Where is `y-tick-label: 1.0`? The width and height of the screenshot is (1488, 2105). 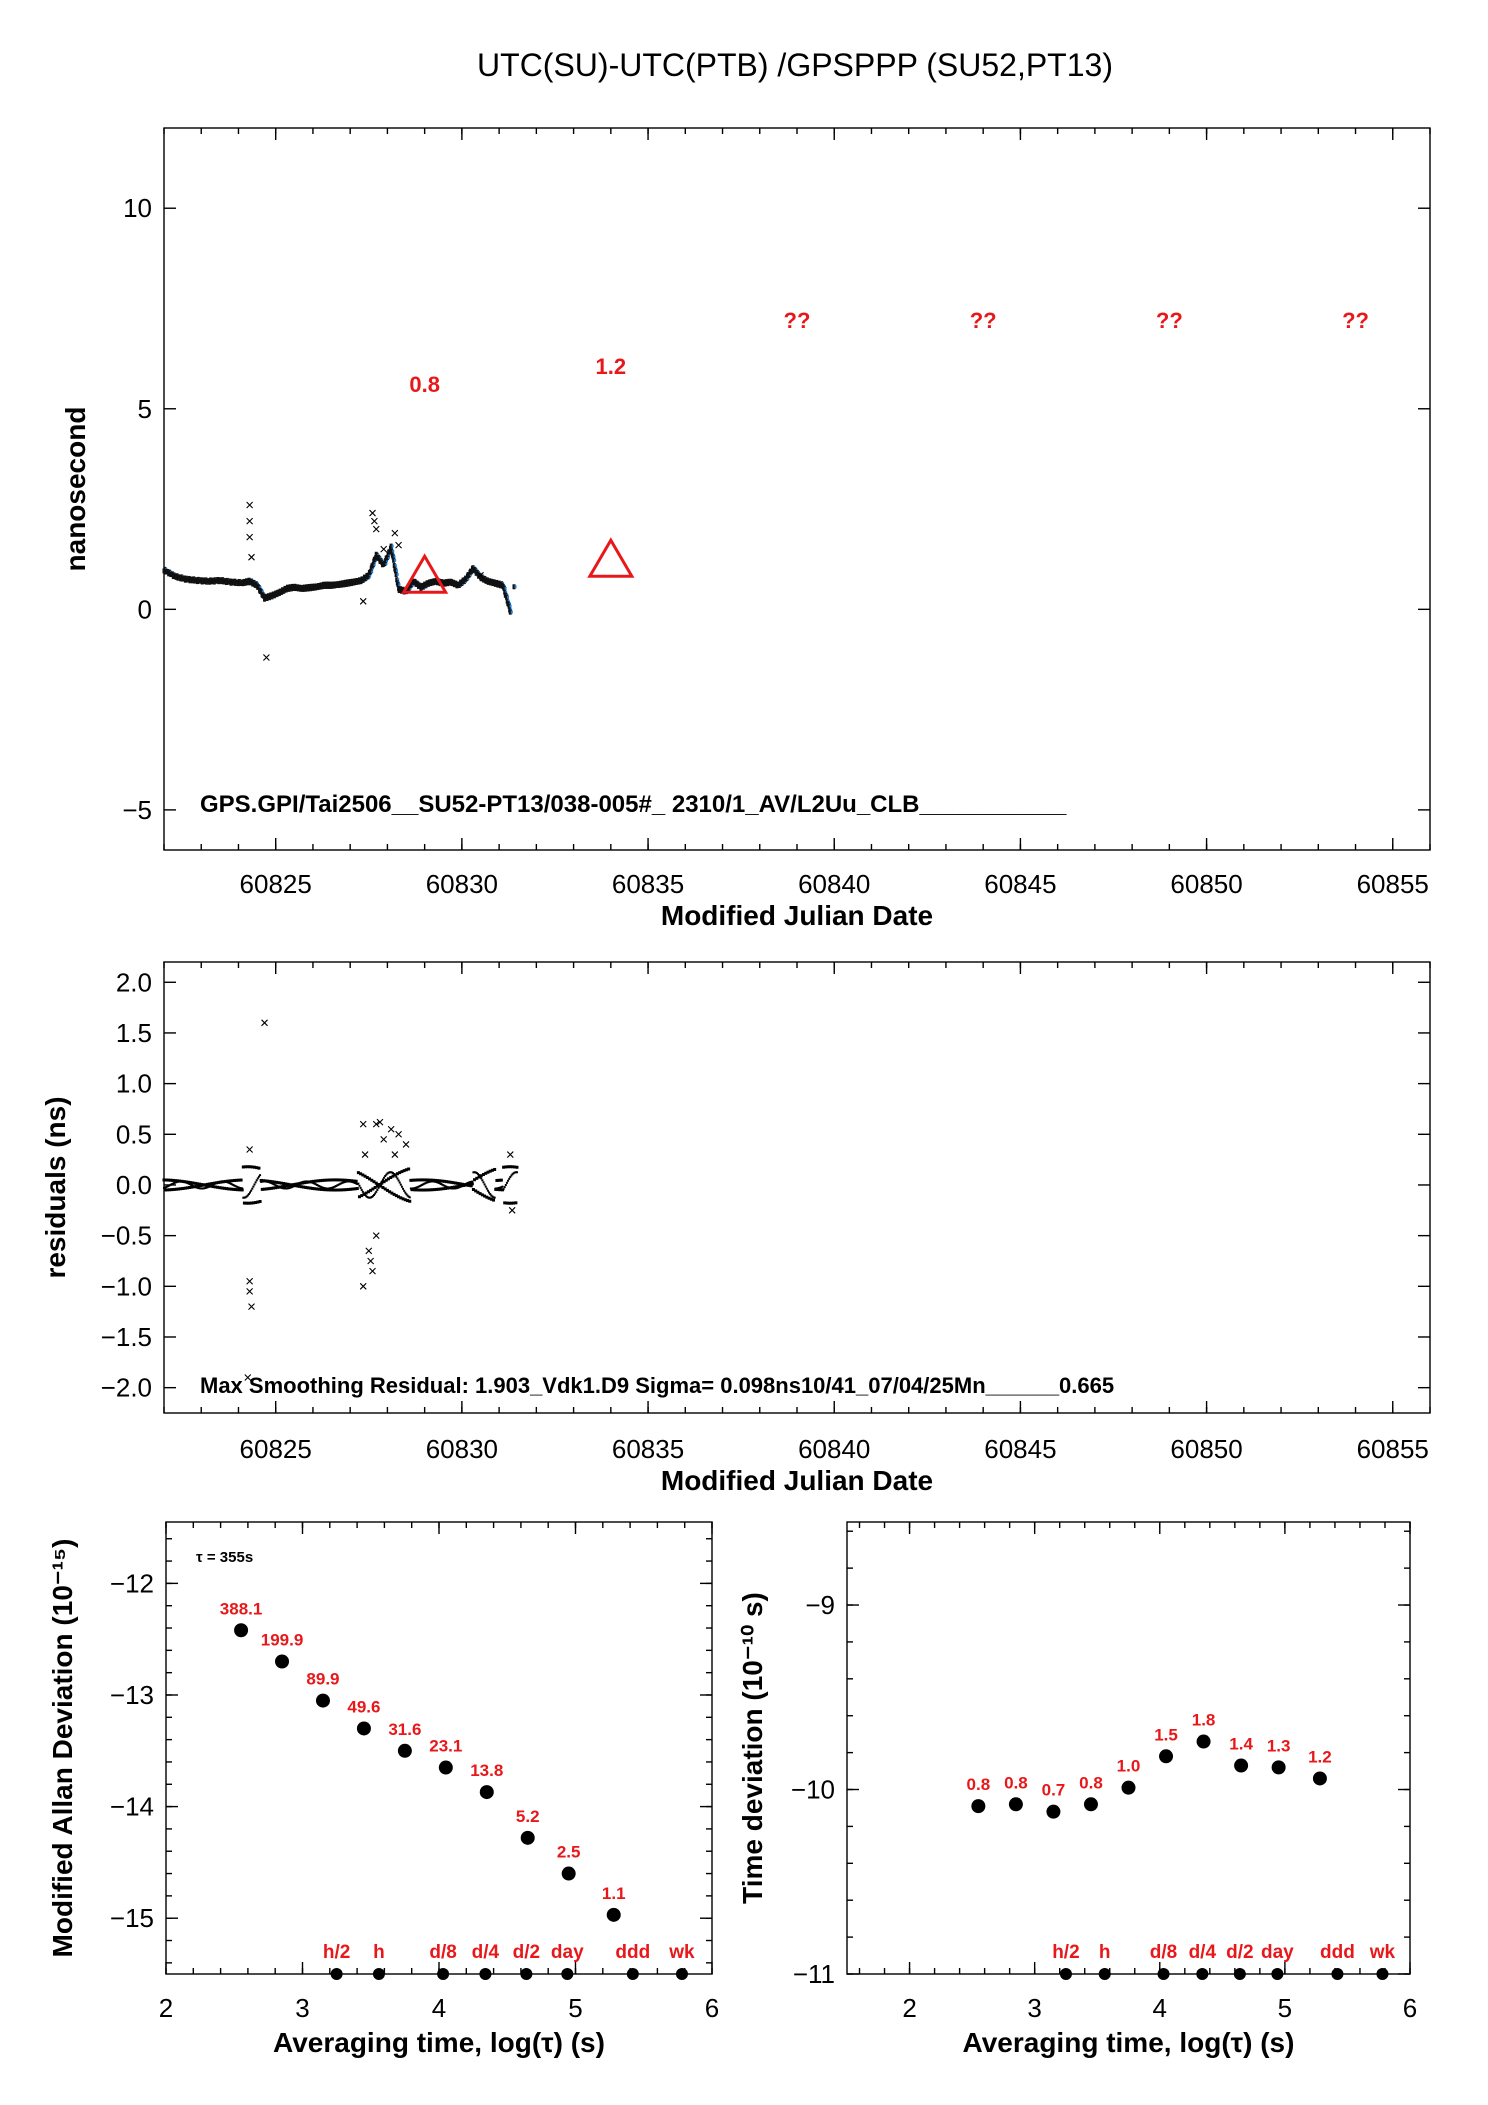
y-tick-label: 1.0 is located at coordinates (134, 1084).